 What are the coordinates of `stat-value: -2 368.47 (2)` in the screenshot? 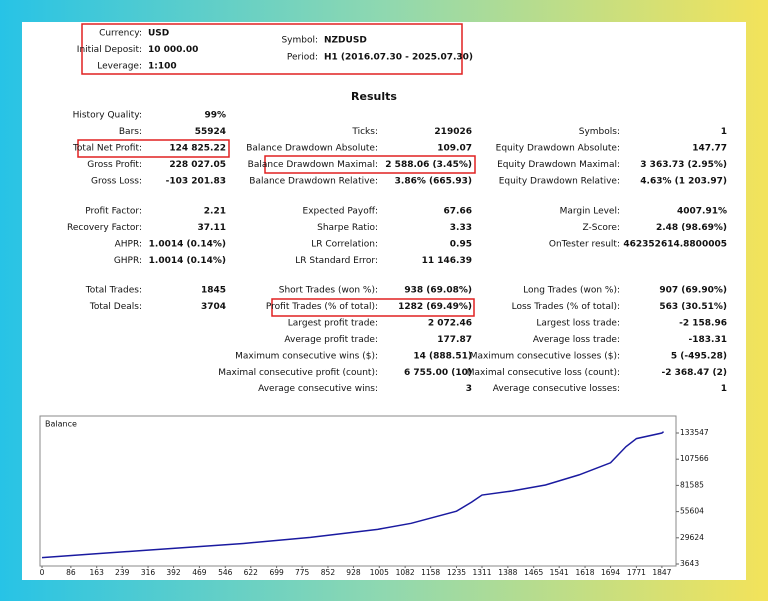 It's located at (694, 373).